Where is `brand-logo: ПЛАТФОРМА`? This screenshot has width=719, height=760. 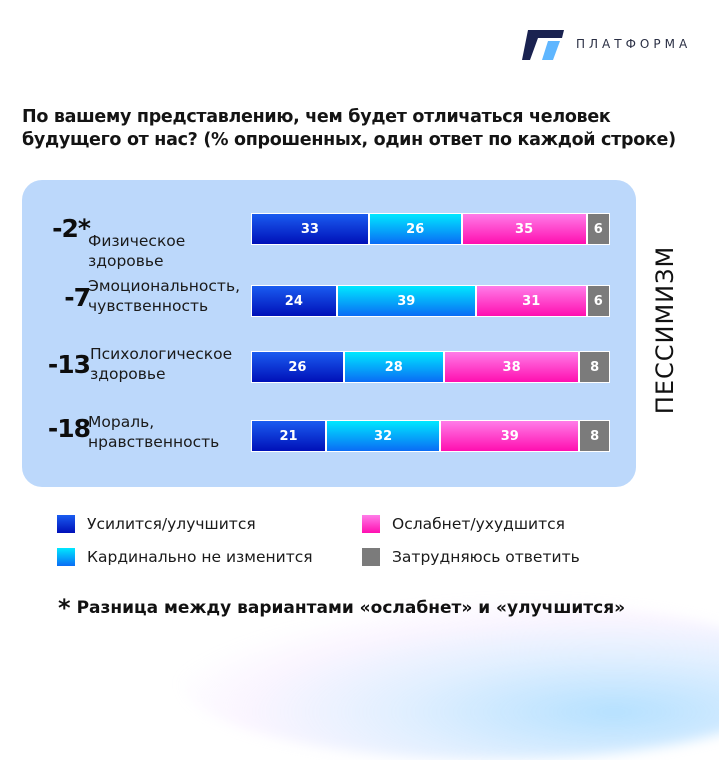 brand-logo: ПЛАТФОРМА is located at coordinates (605, 44).